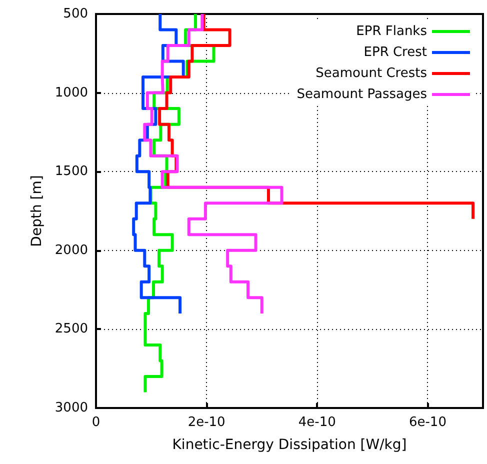  I want to click on x-tick-label: 2e-10, so click(207, 422).